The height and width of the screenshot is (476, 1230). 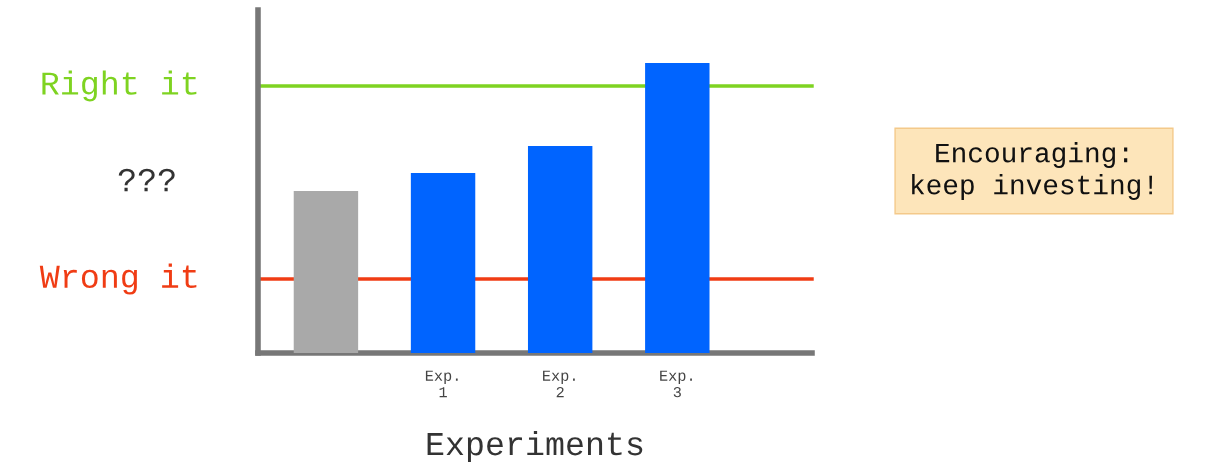 I want to click on ref-line-label: Right it, so click(x=119, y=86).